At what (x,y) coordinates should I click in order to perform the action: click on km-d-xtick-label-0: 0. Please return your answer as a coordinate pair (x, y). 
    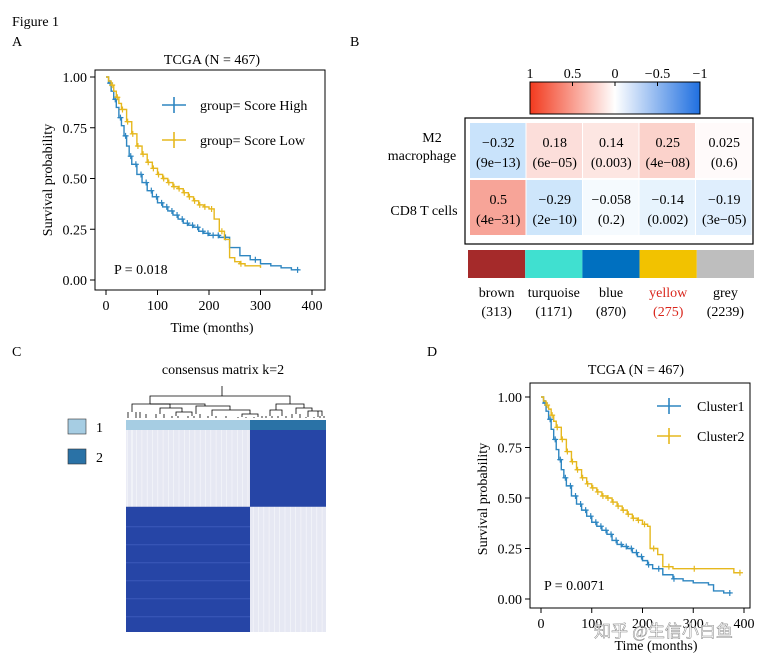
    Looking at the image, I should click on (541, 624).